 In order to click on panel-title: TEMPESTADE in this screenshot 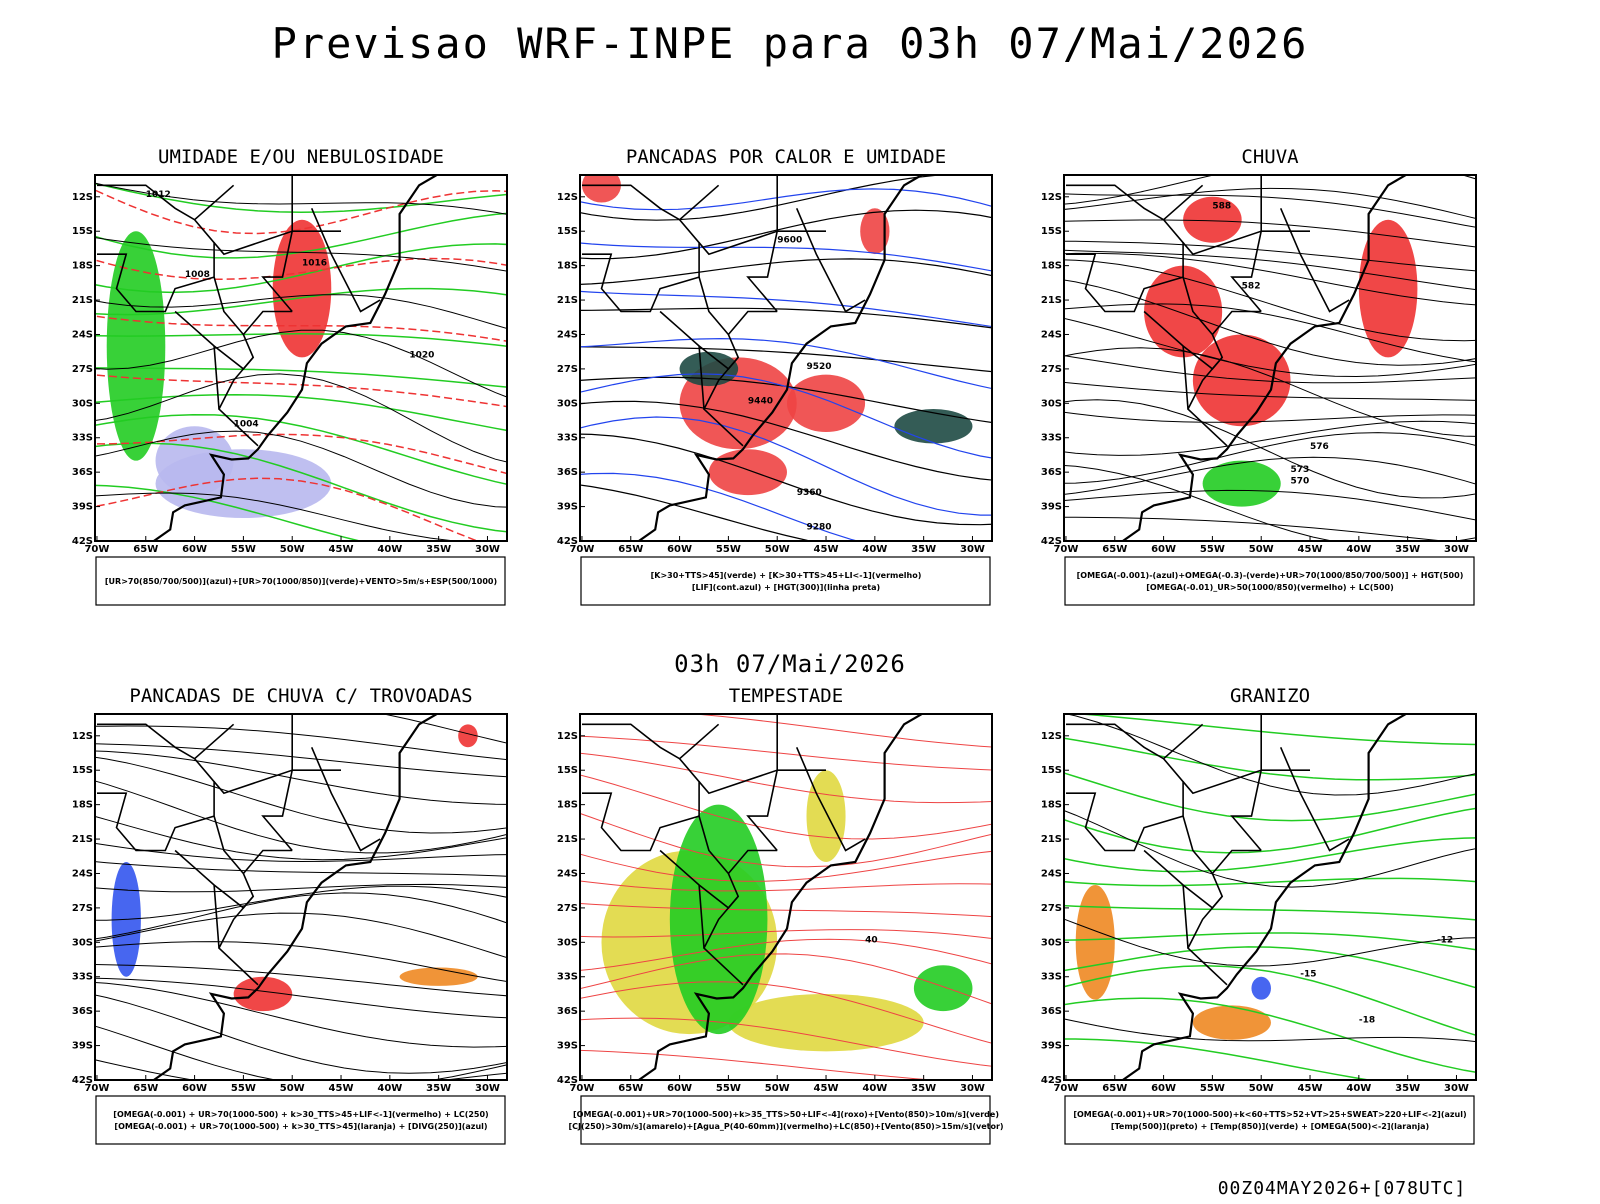, I will do `click(786, 696)`.